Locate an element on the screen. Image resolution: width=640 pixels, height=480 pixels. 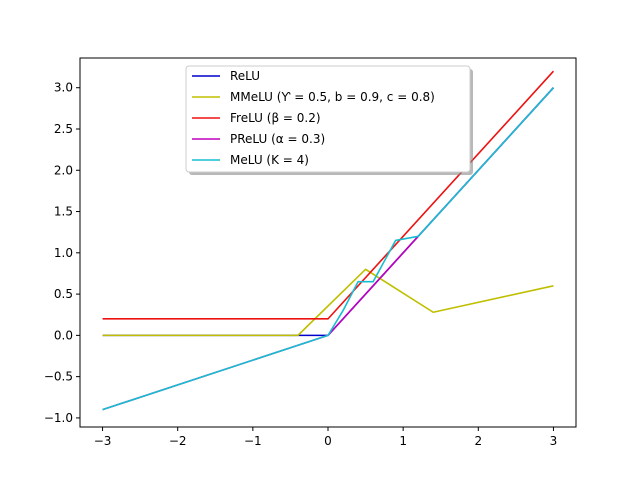
y-tick-label: 1.0 is located at coordinates (63, 253).